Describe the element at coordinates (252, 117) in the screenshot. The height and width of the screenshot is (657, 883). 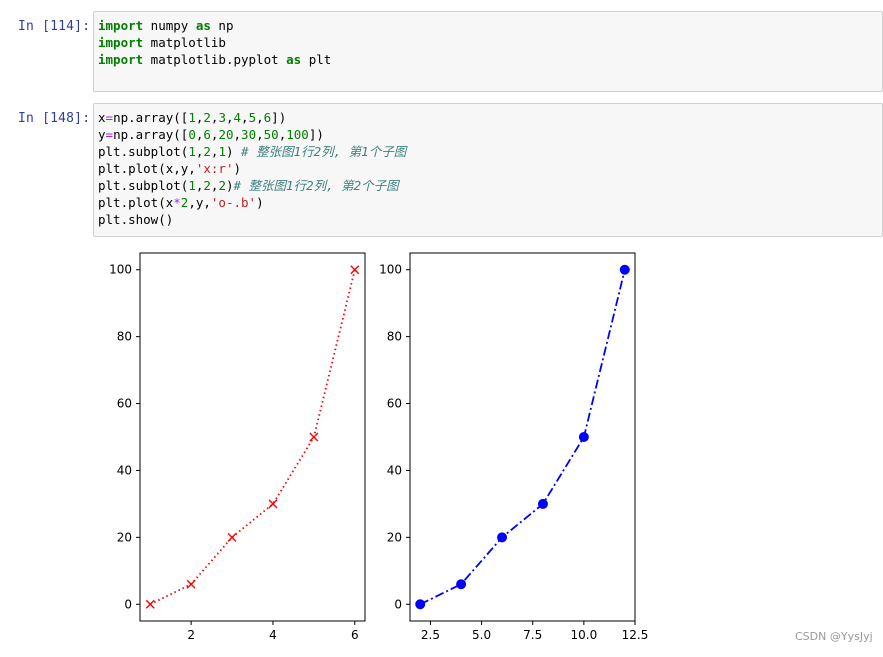
I see `code-token: 5` at that location.